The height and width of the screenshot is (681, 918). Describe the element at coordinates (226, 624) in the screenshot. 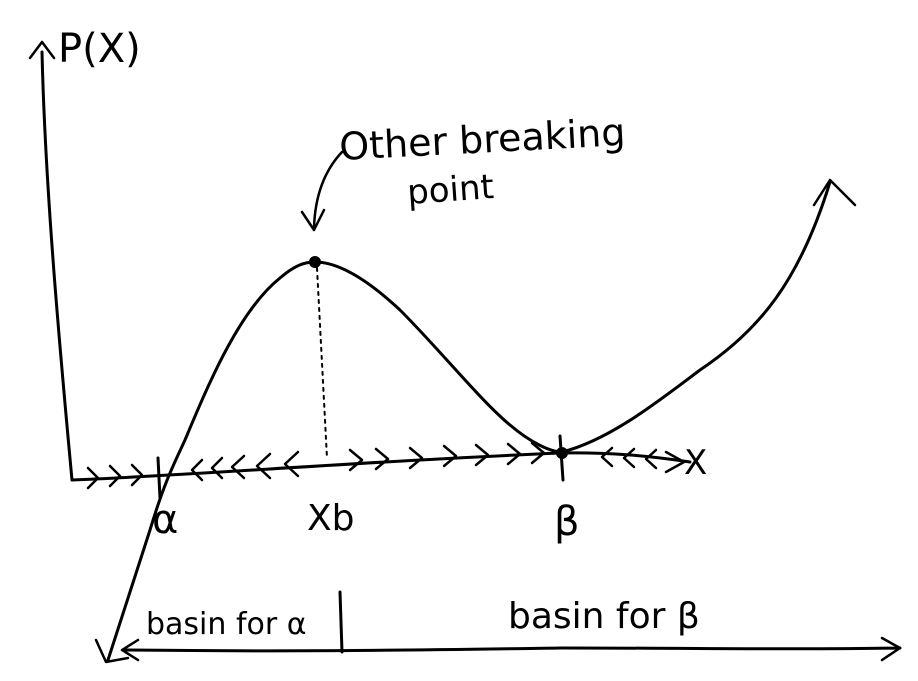

I see `basin-alpha-label: basin for α` at that location.